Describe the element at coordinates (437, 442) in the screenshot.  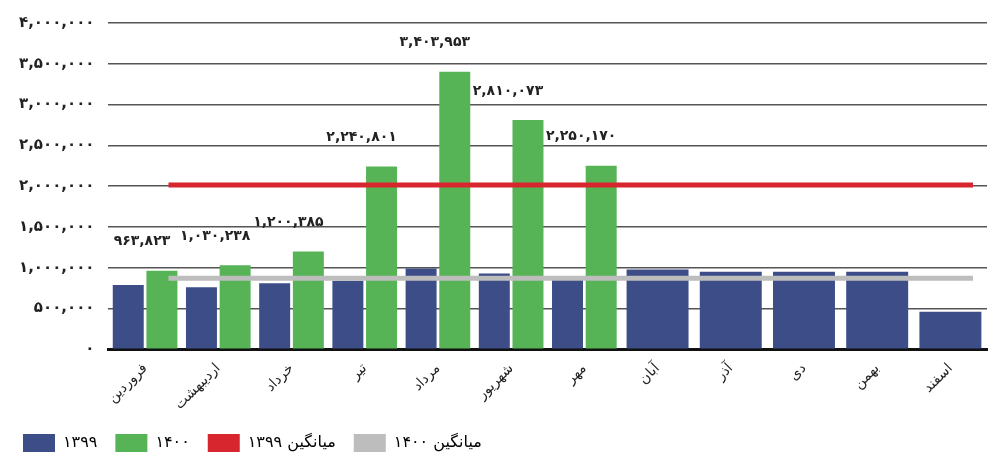
I see `legend-label: میانگین ۱۴۰۰` at that location.